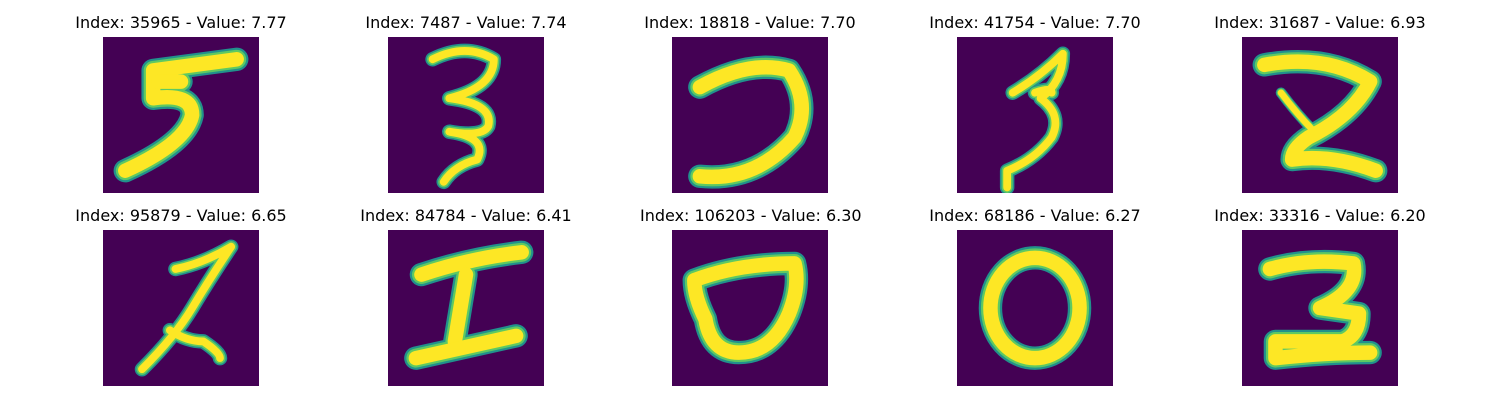  What do you see at coordinates (181, 215) in the screenshot?
I see `panel-title: Index: 95879 - Value: 6.65` at bounding box center [181, 215].